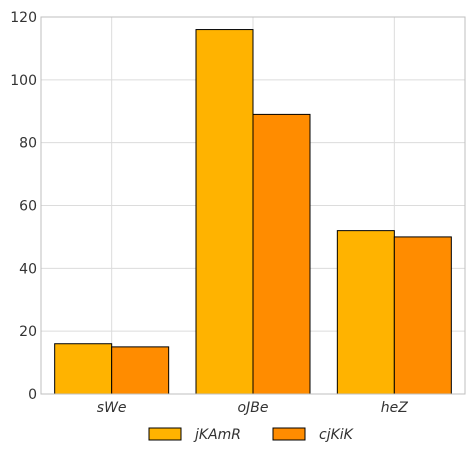 The width and height of the screenshot is (476, 476). I want to click on y-tick-label: 20, so click(28, 332).